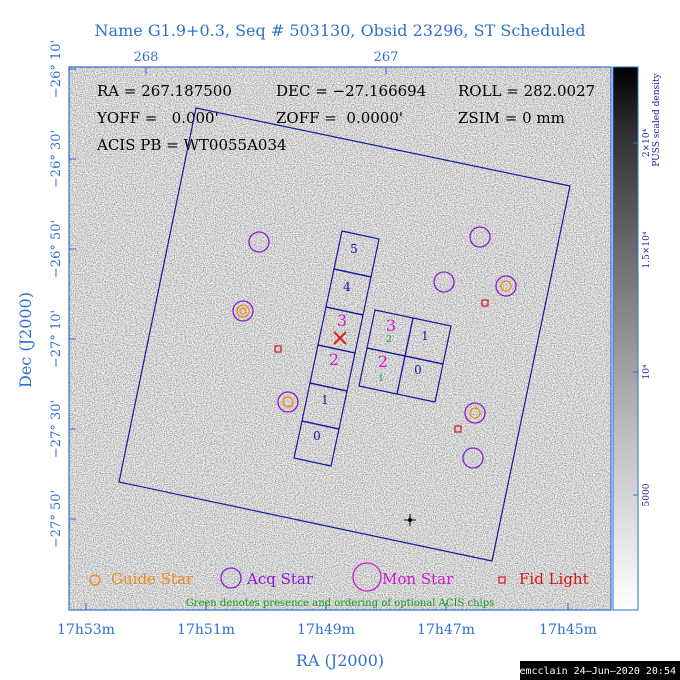 The image size is (680, 680). I want to click on x-axis-label: RA (J2000), so click(340, 660).